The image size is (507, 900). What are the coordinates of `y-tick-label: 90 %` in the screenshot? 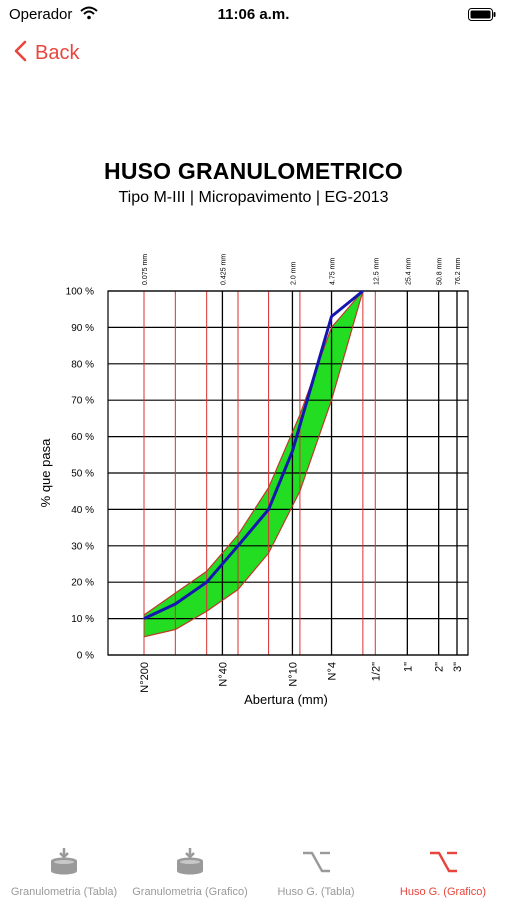 It's located at (82, 328).